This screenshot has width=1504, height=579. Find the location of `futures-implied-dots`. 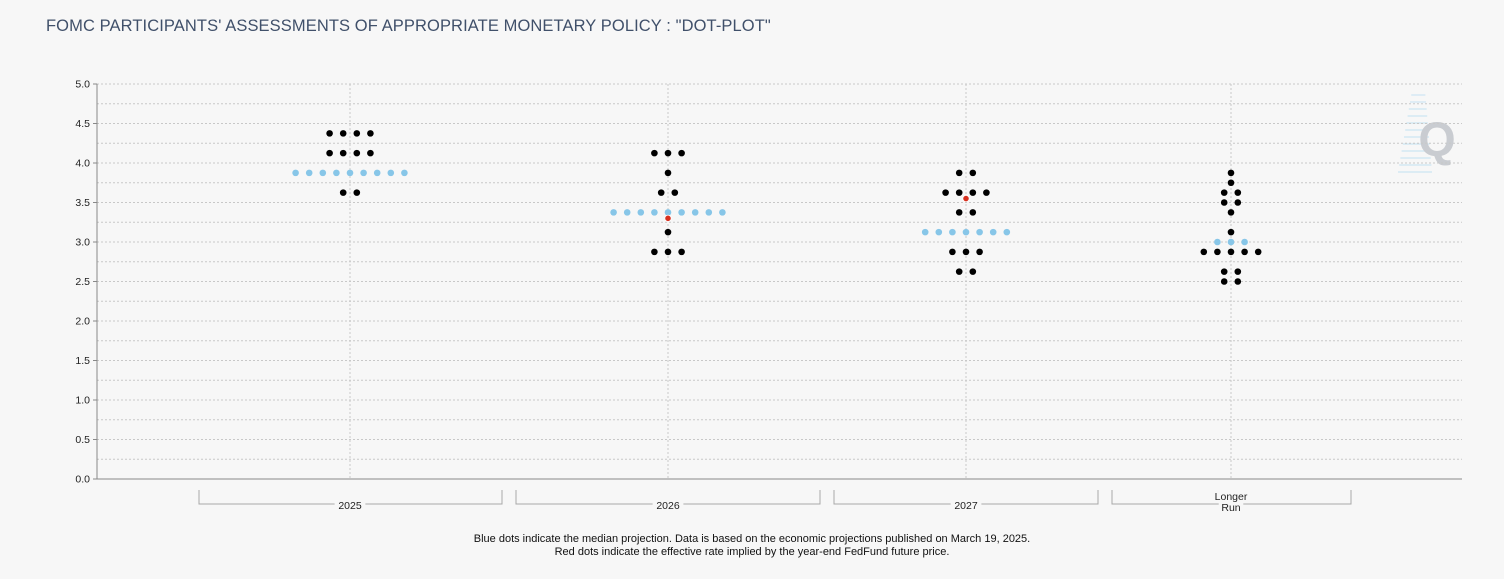

futures-implied-dots is located at coordinates (817, 208).